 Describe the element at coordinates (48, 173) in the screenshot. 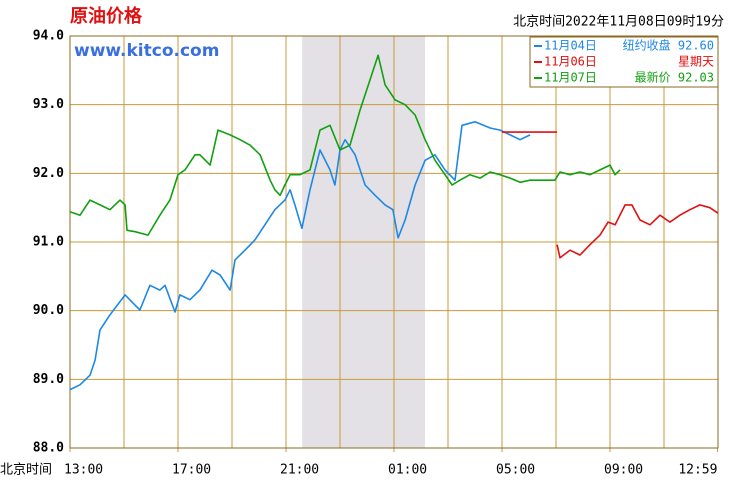

I see `y-tick-label: 92.0` at that location.